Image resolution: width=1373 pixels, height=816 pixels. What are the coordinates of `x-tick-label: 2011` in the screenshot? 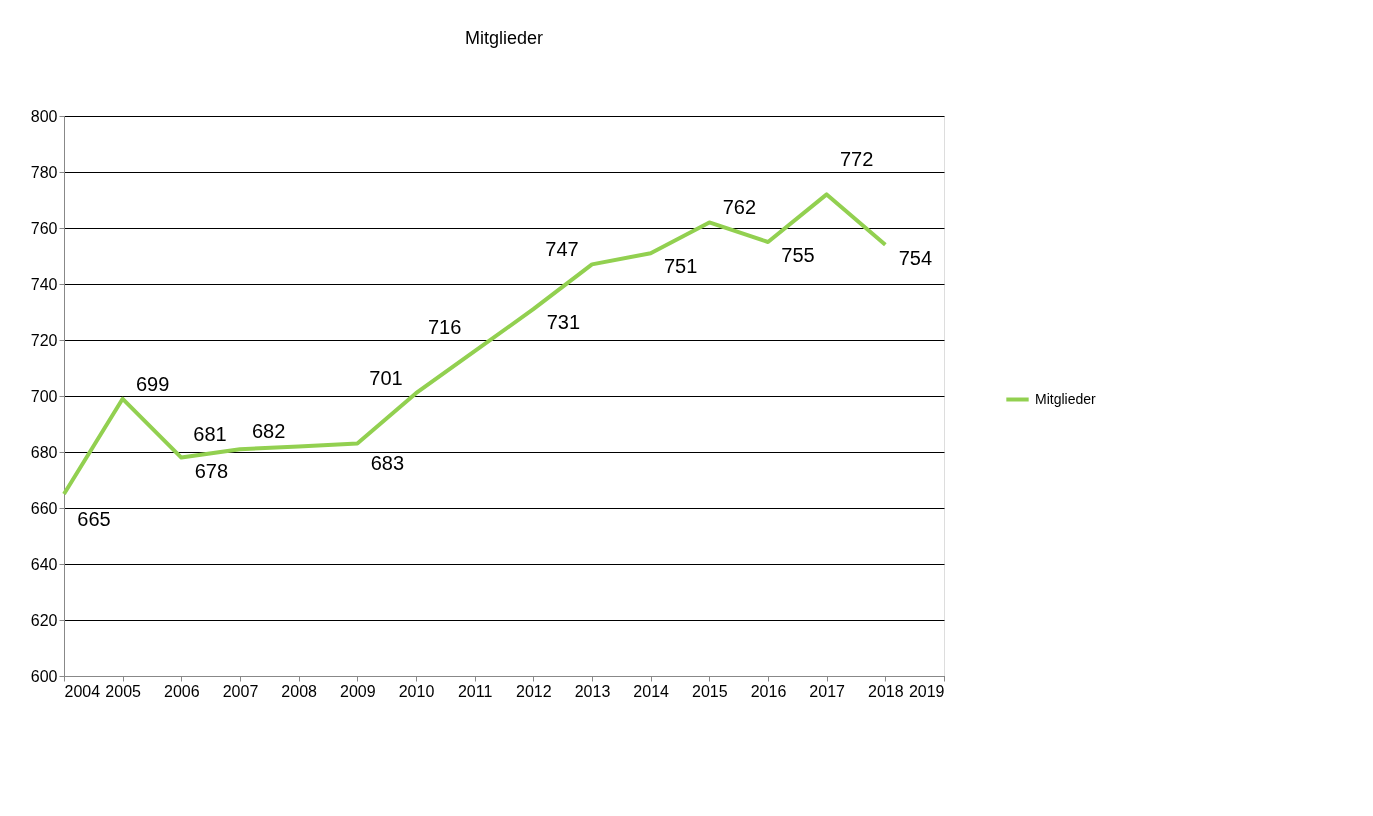 It's located at (475, 691).